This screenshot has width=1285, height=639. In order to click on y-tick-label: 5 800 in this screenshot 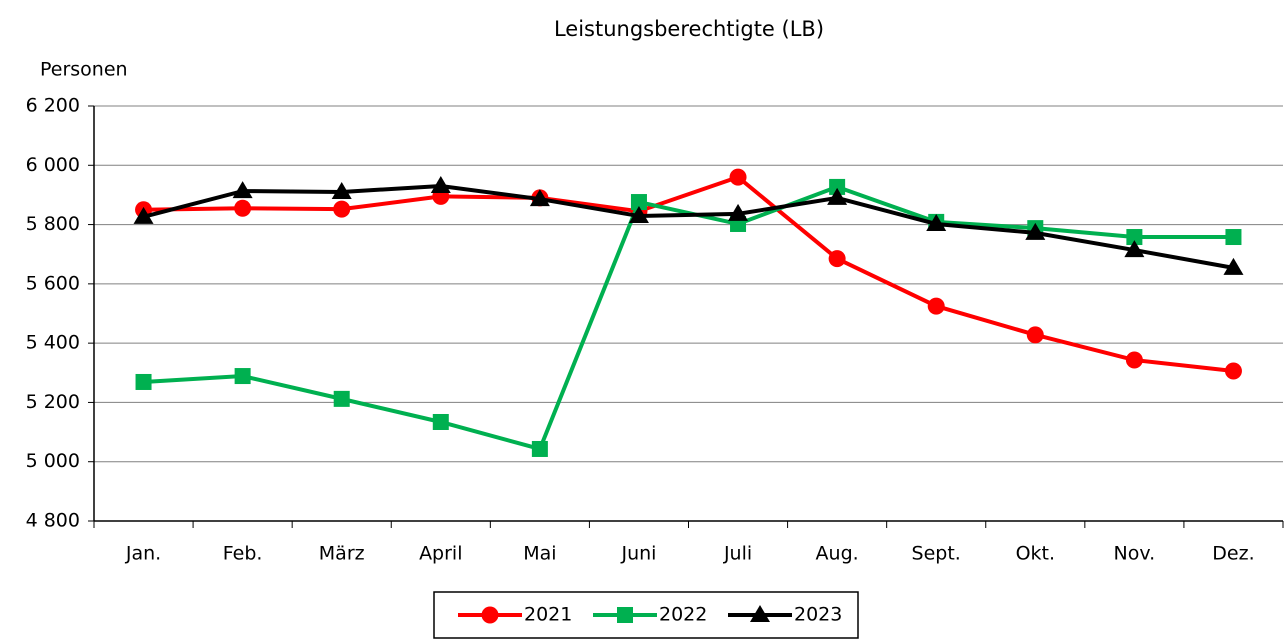, I will do `click(53, 224)`.